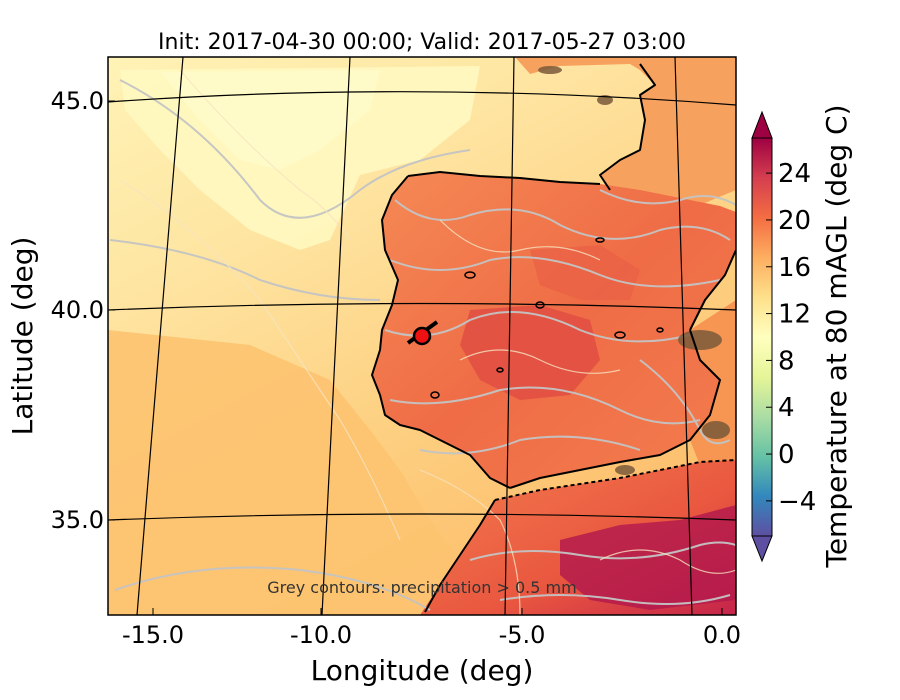 The height and width of the screenshot is (700, 900). What do you see at coordinates (786, 455) in the screenshot?
I see `colorbar-tick-label: 0` at bounding box center [786, 455].